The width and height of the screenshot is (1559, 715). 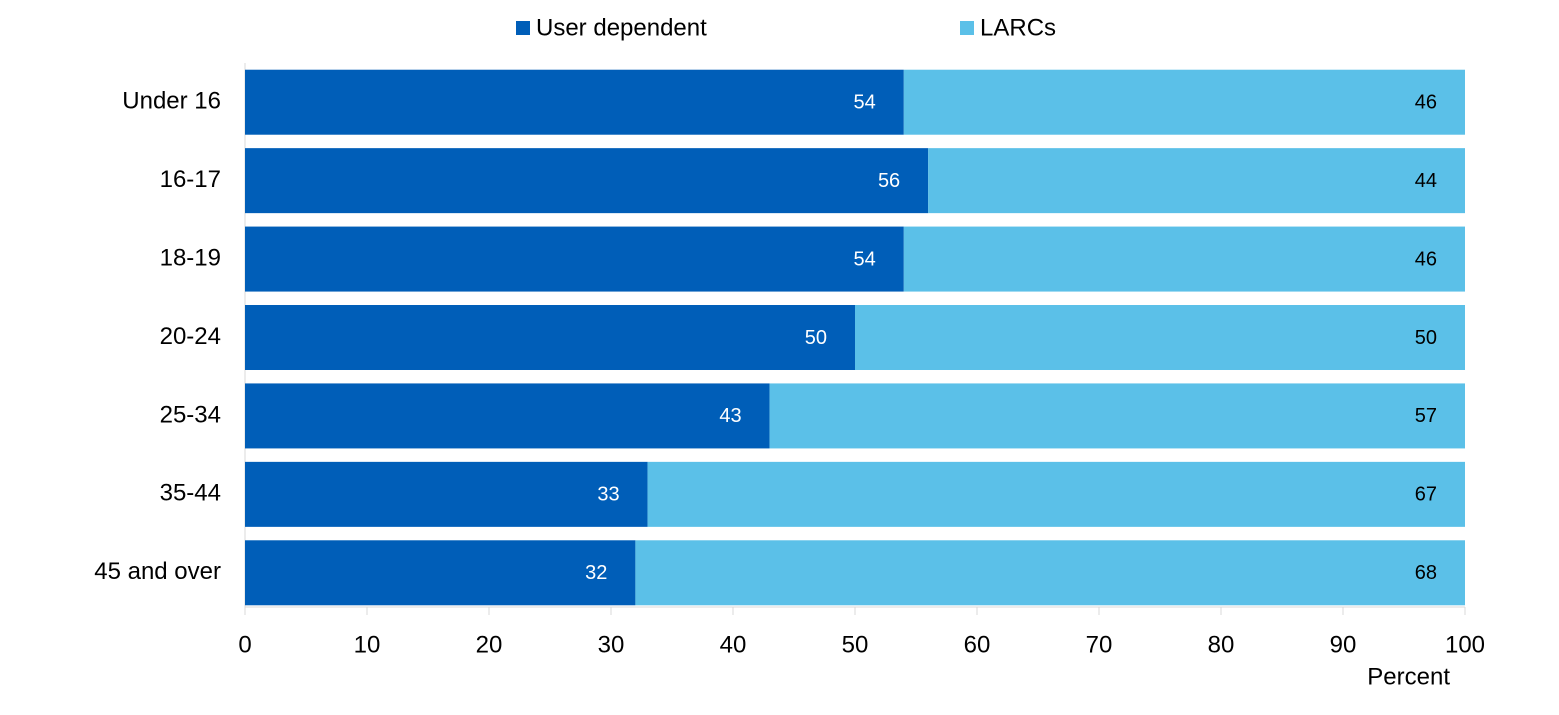 What do you see at coordinates (1426, 495) in the screenshot?
I see `data-label: 67` at bounding box center [1426, 495].